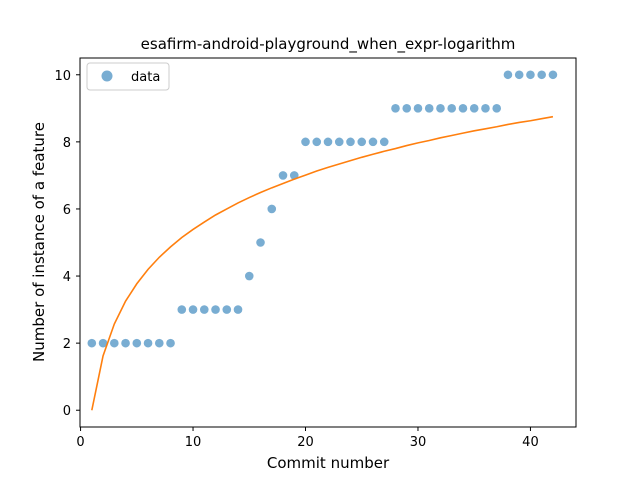 This screenshot has width=640, height=480. What do you see at coordinates (62, 76) in the screenshot?
I see `y-tick-label: 10` at bounding box center [62, 76].